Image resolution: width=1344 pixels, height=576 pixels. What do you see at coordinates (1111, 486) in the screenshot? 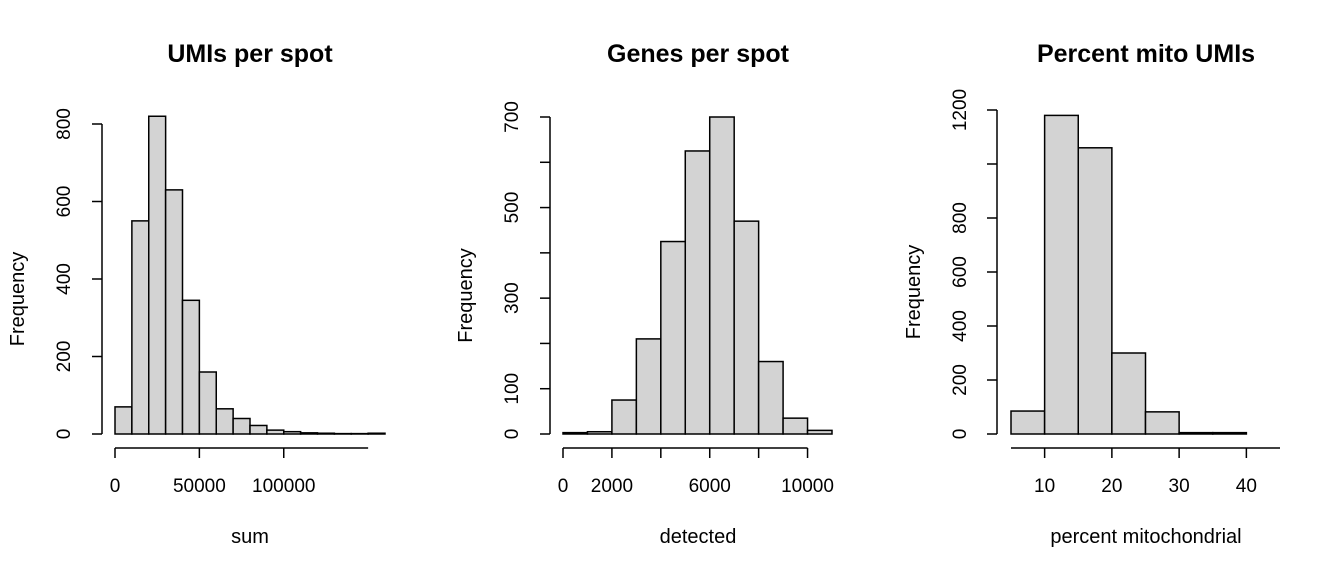
I see `chart-3-x-tick-label-2: 20` at bounding box center [1111, 486].